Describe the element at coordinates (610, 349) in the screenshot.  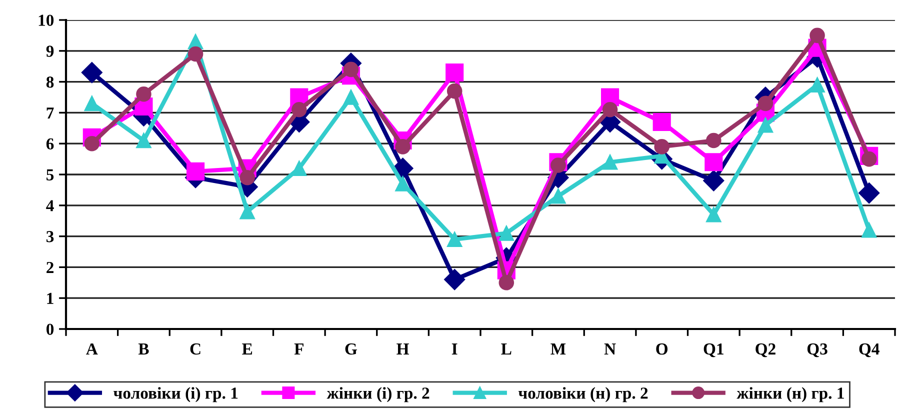
I see `x-tick-label: N` at that location.